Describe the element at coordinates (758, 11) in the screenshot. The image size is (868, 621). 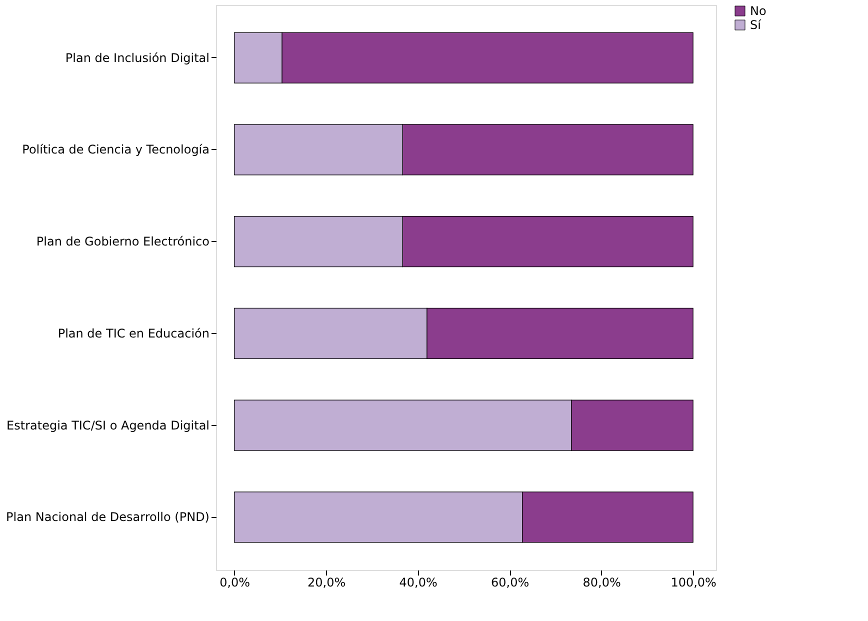
I see `legend-label: No` at that location.